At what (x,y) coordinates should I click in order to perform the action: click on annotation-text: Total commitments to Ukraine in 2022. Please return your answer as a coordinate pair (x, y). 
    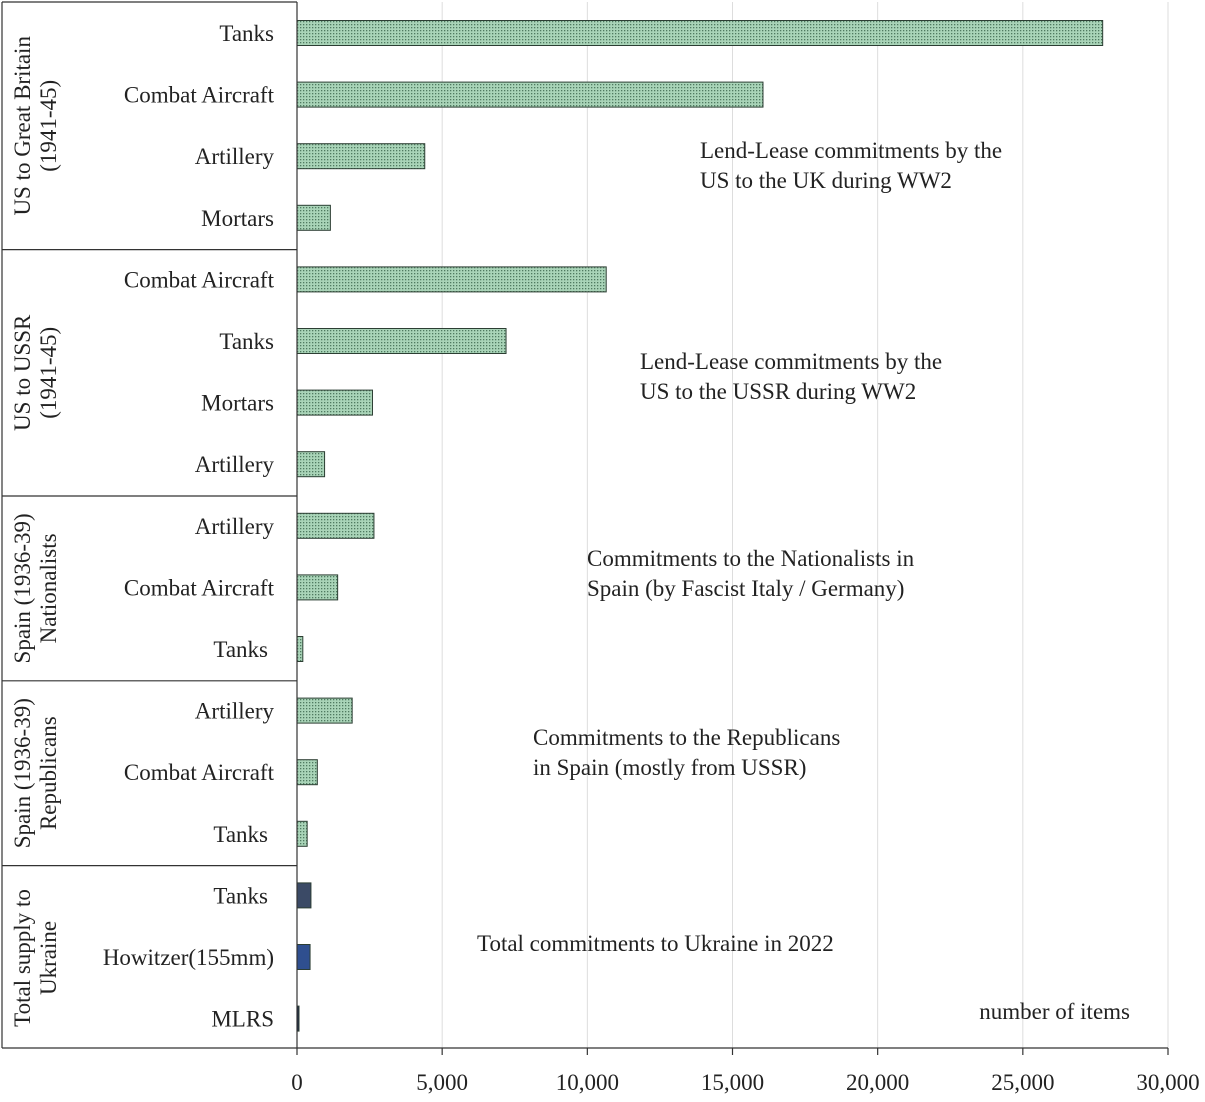
    Looking at the image, I should click on (655, 943).